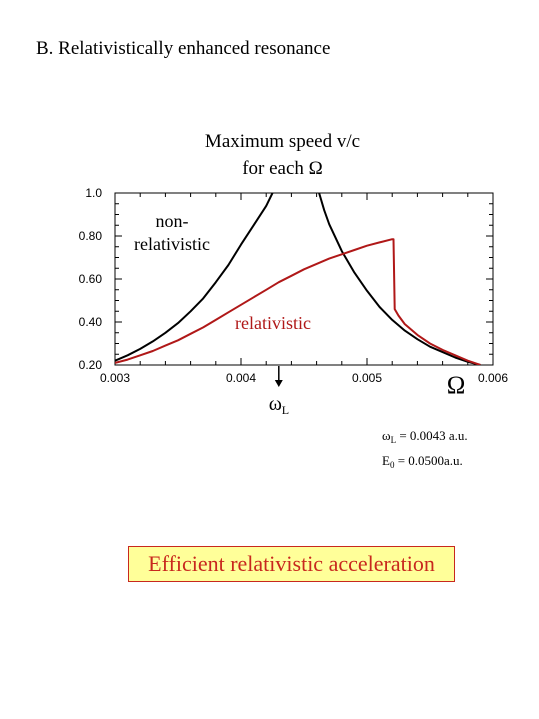  What do you see at coordinates (393, 440) in the screenshot?
I see `param-omega-sub: L` at bounding box center [393, 440].